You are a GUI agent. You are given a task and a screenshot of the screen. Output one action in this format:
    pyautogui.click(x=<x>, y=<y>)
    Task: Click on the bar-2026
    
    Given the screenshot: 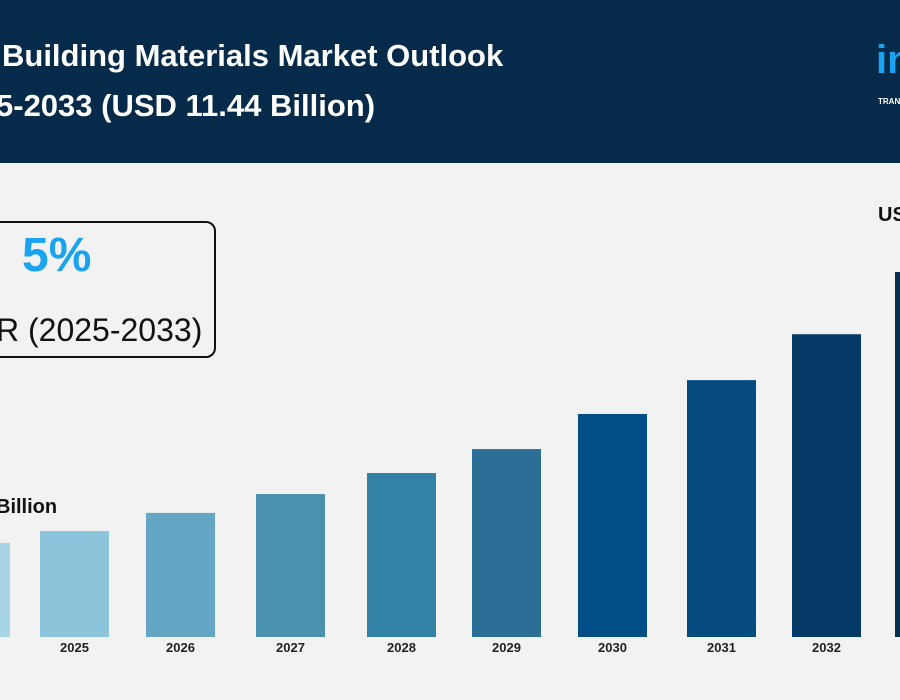 What is the action you would take?
    pyautogui.click(x=180, y=574)
    